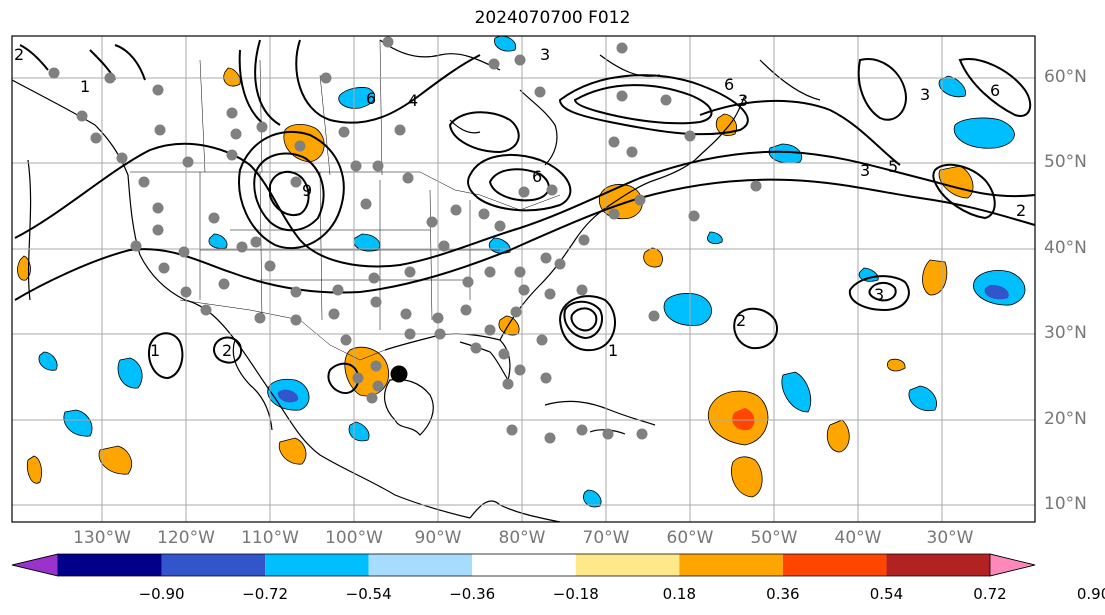  What do you see at coordinates (1090, 594) in the screenshot?
I see `colorbar-tick-label: 0.90` at bounding box center [1090, 594].